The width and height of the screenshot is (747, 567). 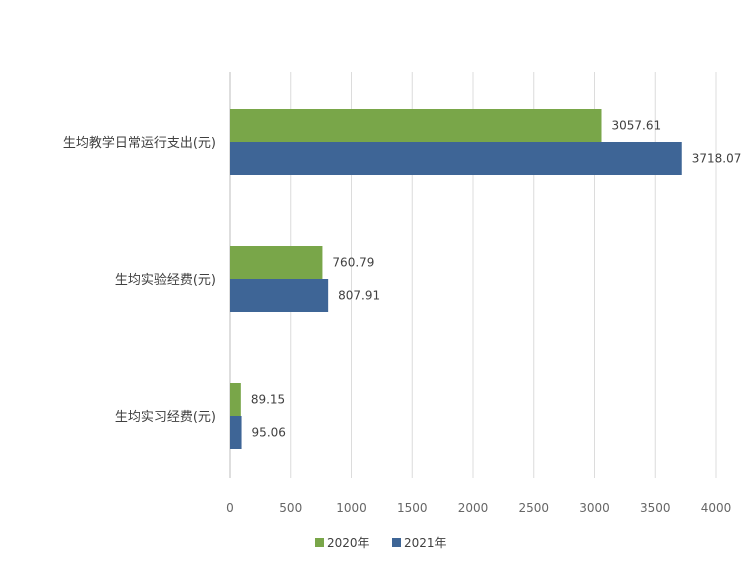 What do you see at coordinates (165, 417) in the screenshot?
I see `category-label: 生均实习经费(元)` at bounding box center [165, 417].